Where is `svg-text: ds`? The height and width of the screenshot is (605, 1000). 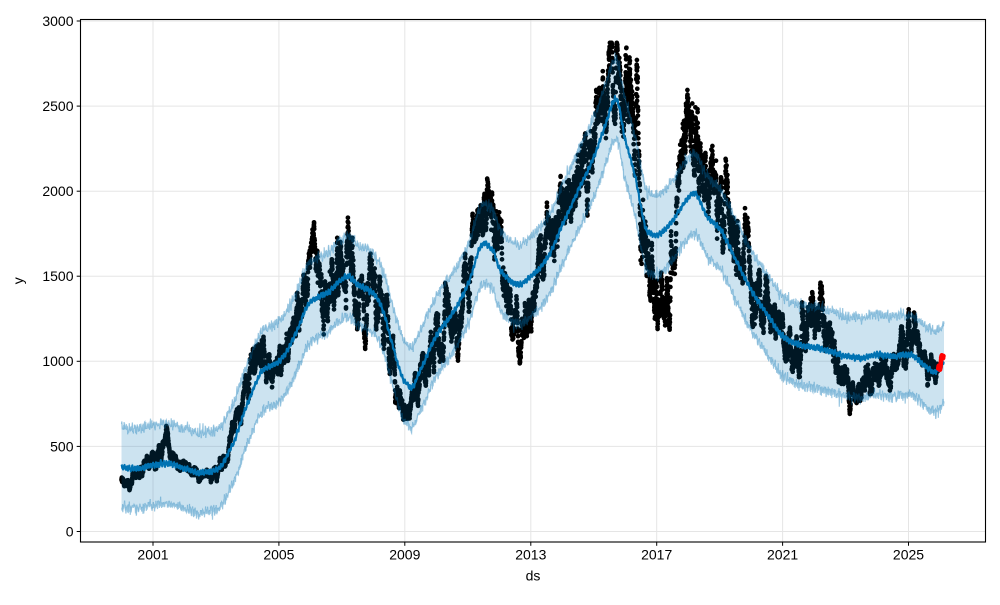 svg-text: ds is located at coordinates (533, 576).